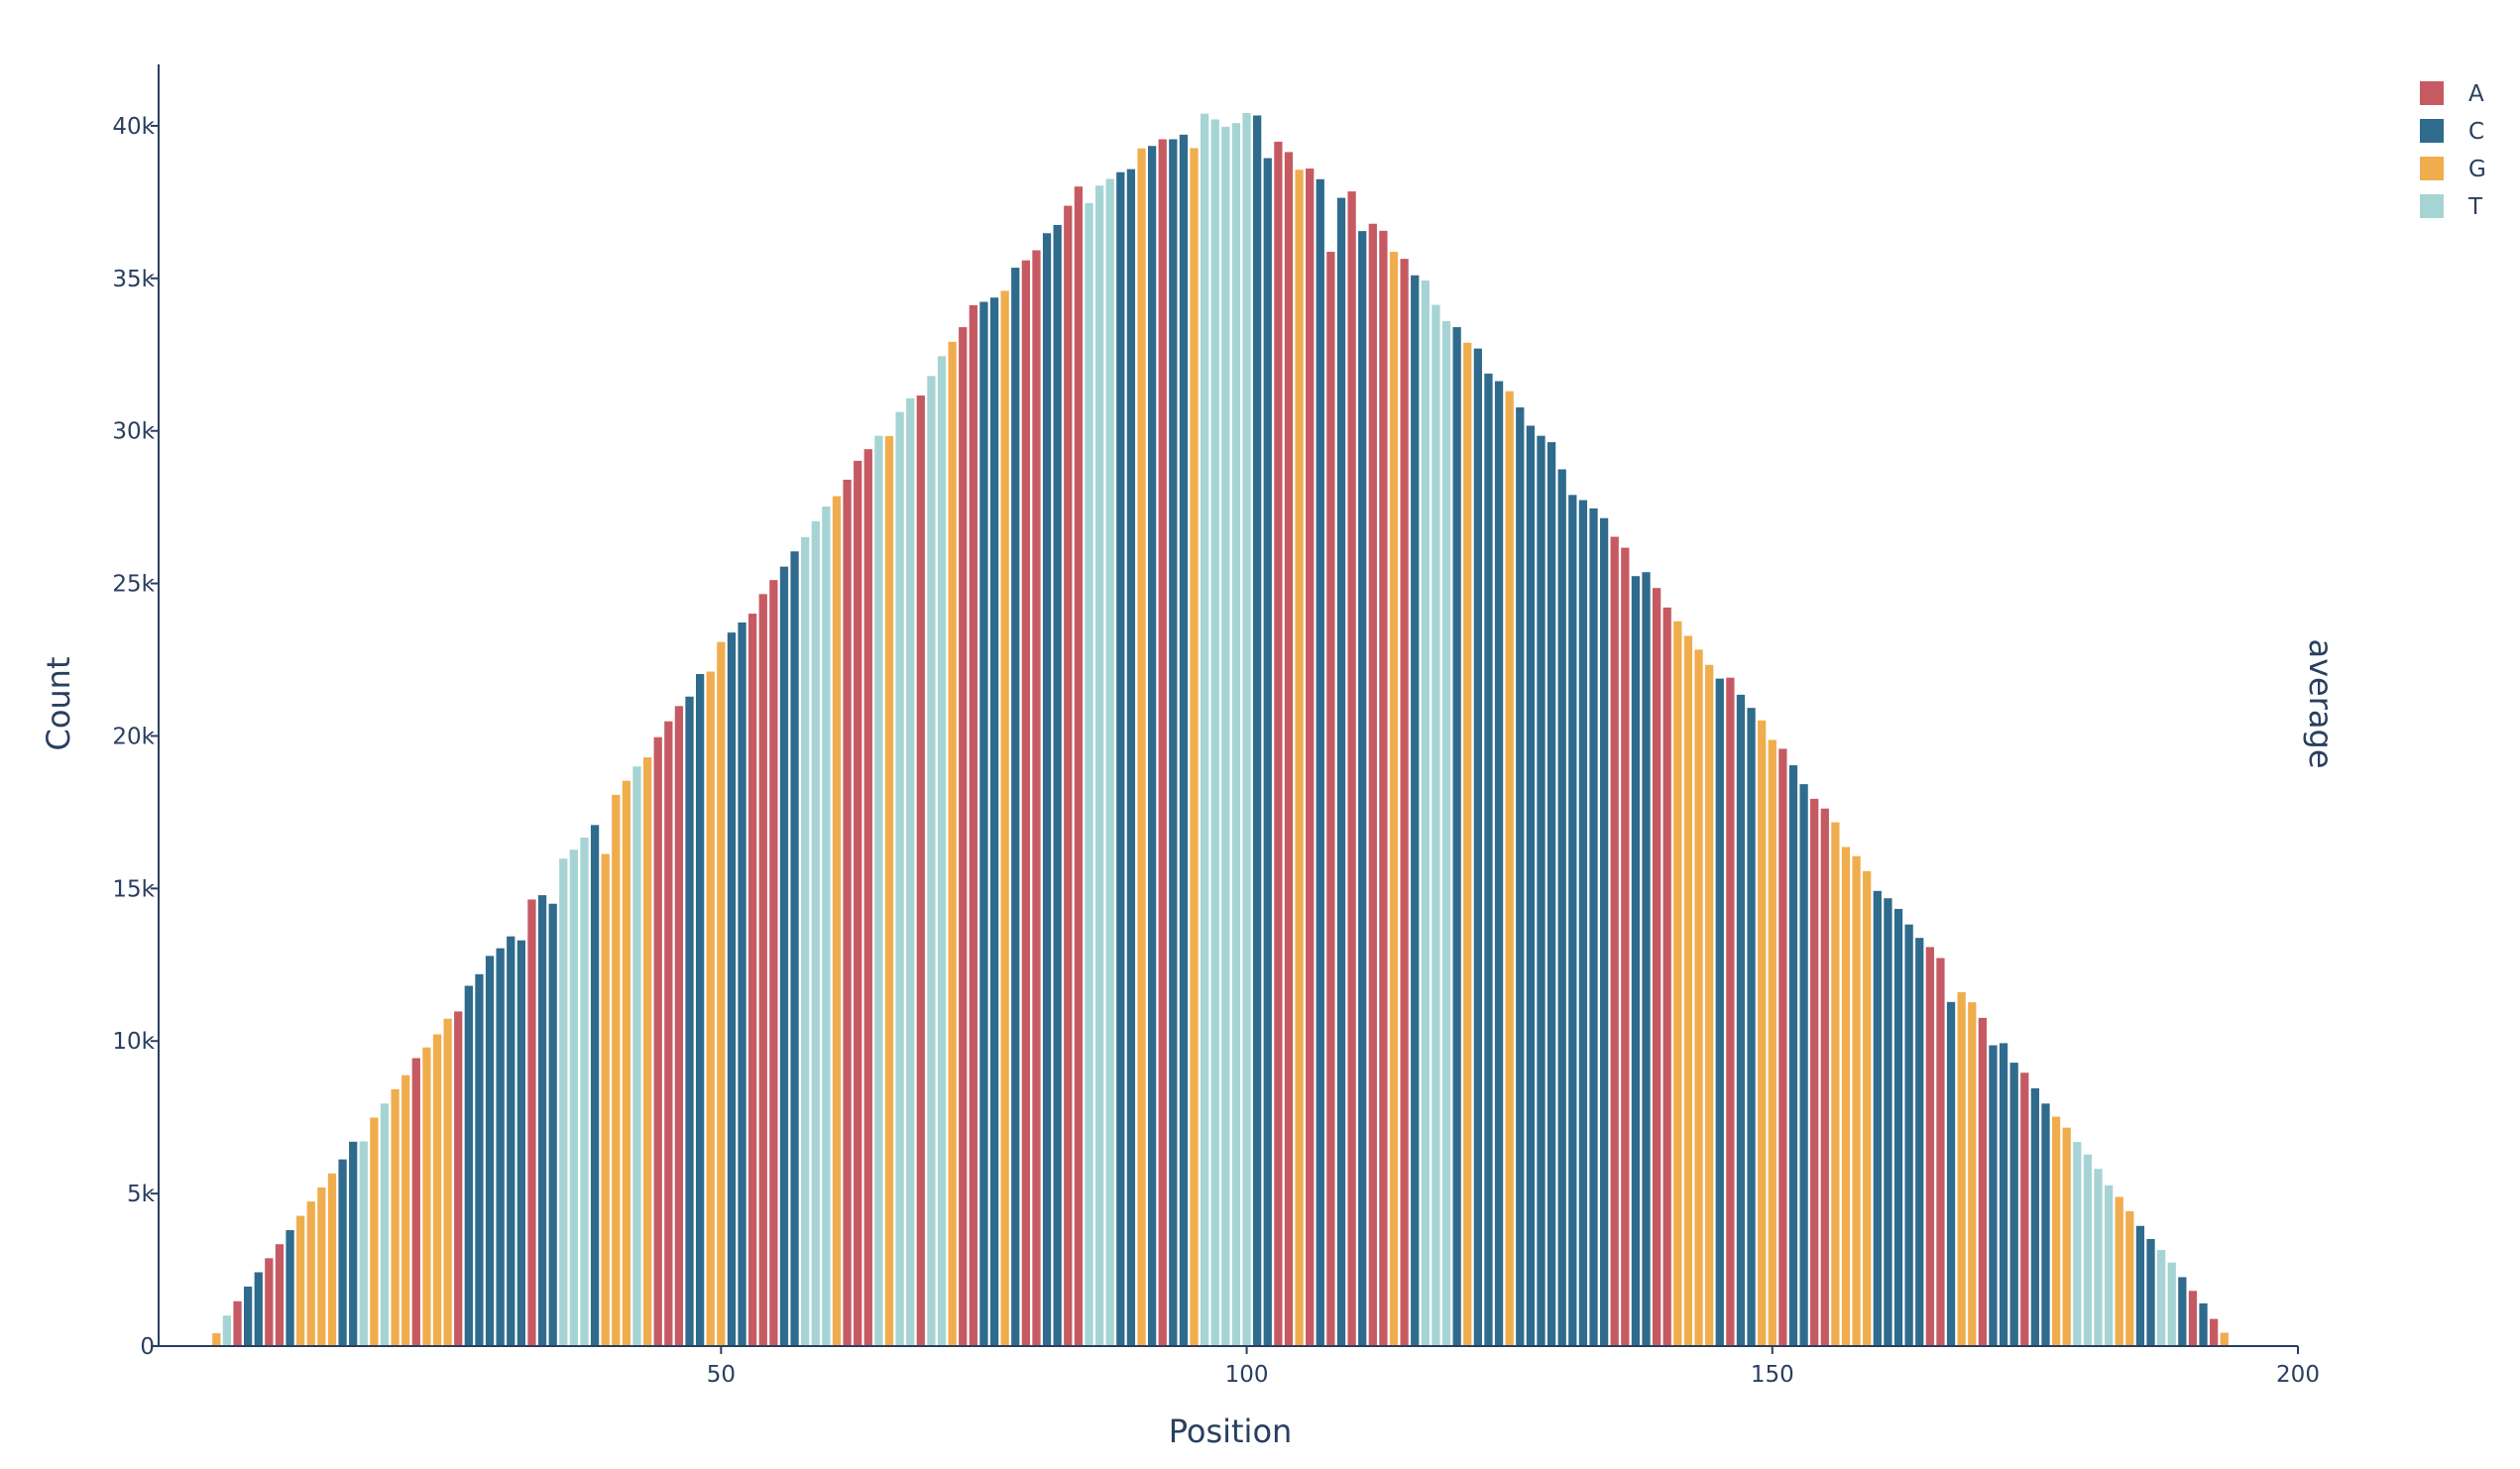  Describe the element at coordinates (133, 127) in the screenshot. I see `y-tick-label: 40k` at that location.